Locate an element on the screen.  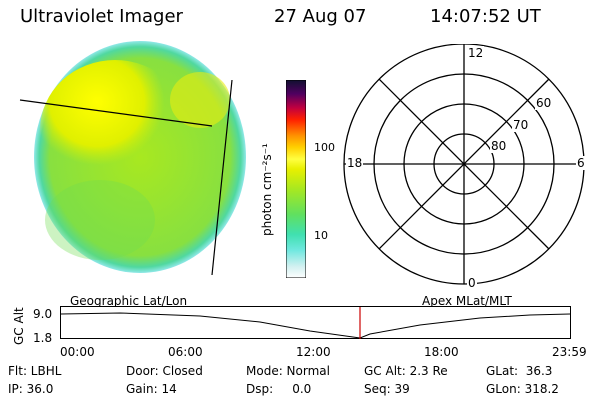
time-tick-2359: 23:59 is located at coordinates (569, 352).